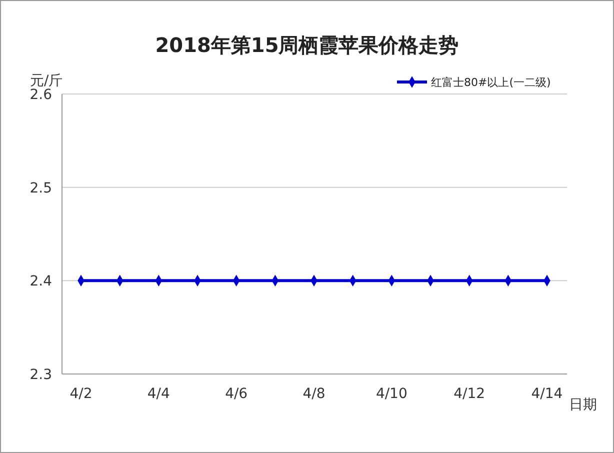 Image resolution: width=614 pixels, height=453 pixels. What do you see at coordinates (41, 282) in the screenshot?
I see `y-tick-label: 2.4` at bounding box center [41, 282].